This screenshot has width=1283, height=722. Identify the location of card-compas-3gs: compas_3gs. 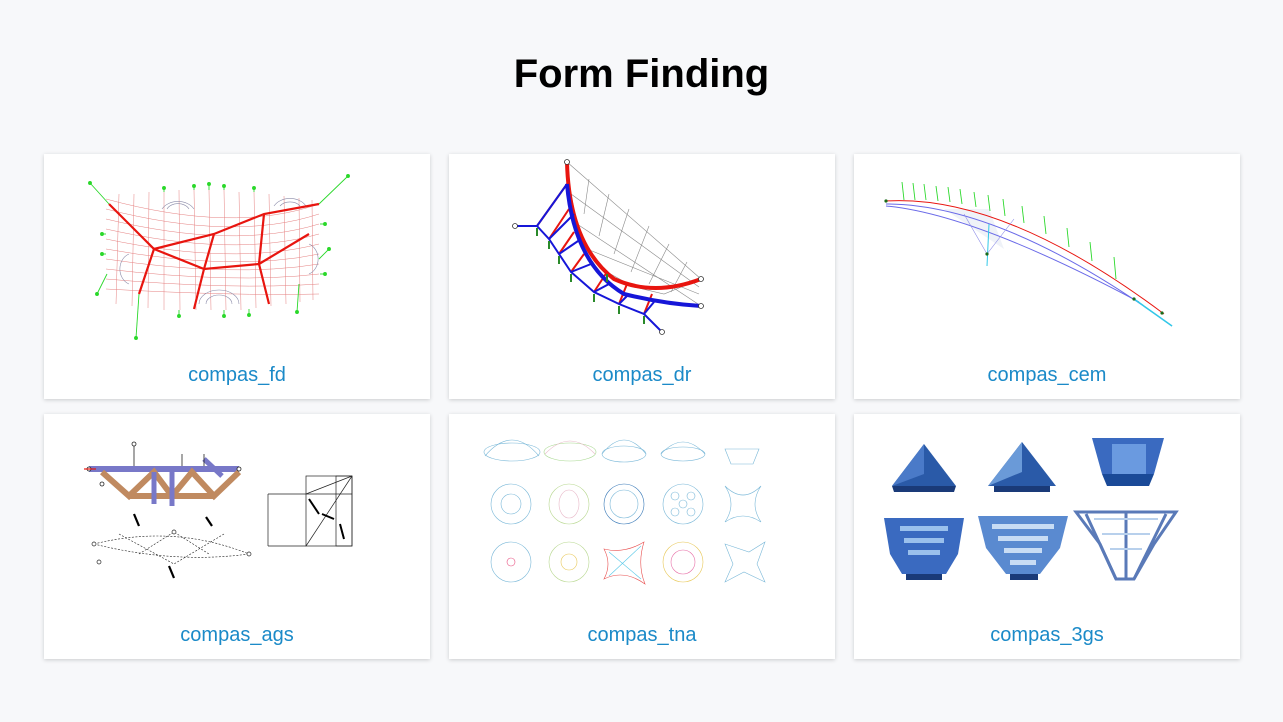
(1047, 536).